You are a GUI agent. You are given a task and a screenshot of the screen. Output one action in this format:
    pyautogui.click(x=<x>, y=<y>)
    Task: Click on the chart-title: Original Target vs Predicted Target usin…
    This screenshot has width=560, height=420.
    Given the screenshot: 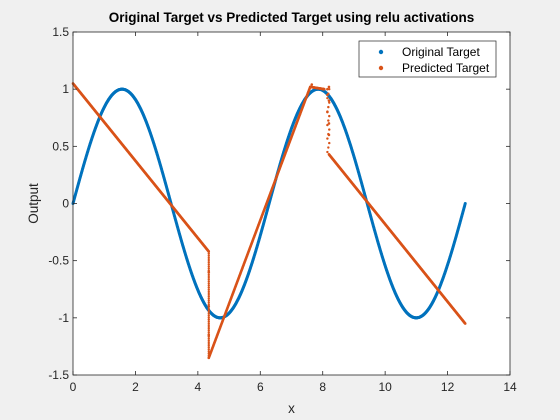 What is the action you would take?
    pyautogui.click(x=292, y=17)
    